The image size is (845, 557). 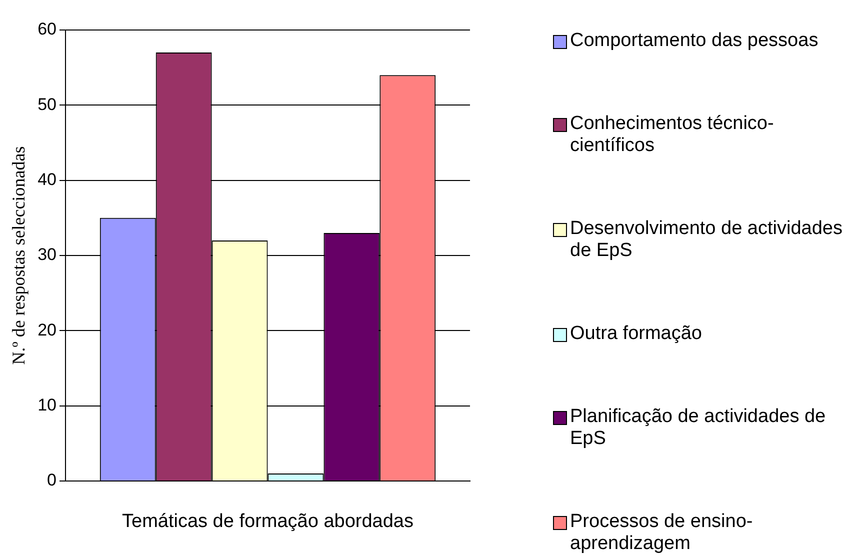 I want to click on legend-label: Processos de ensino-aprendizagem, so click(x=662, y=533).